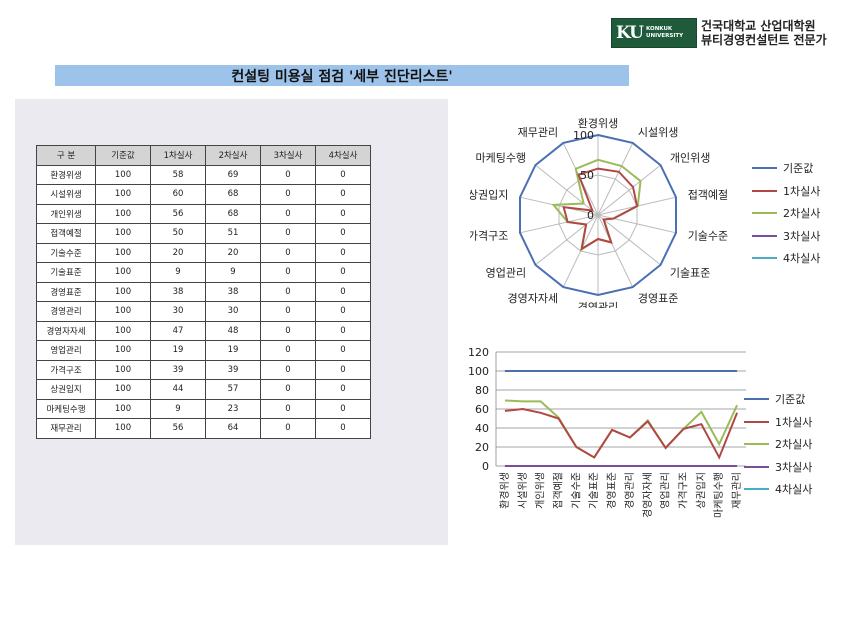  What do you see at coordinates (66, 330) in the screenshot?
I see `row-label-cell: 경영자자세` at bounding box center [66, 330].